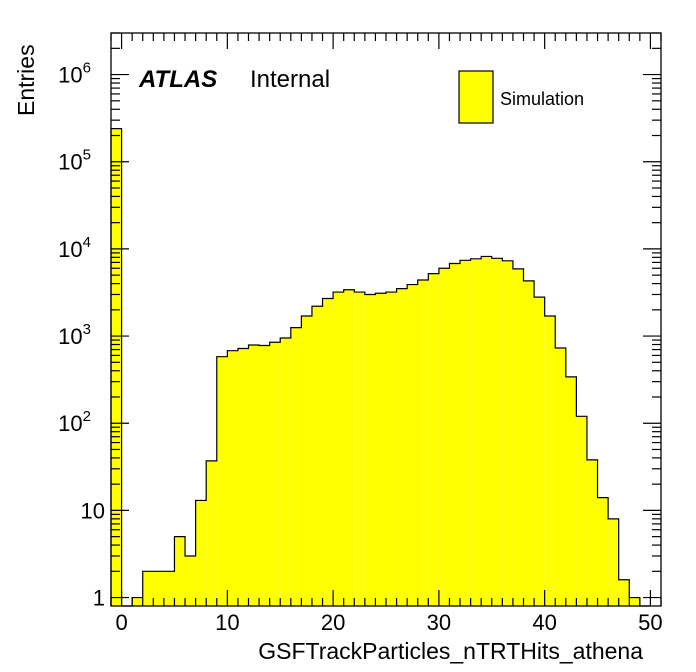 Image resolution: width=696 pixels, height=672 pixels. Describe the element at coordinates (290, 79) in the screenshot. I see `atlas-status-label: Internal` at that location.